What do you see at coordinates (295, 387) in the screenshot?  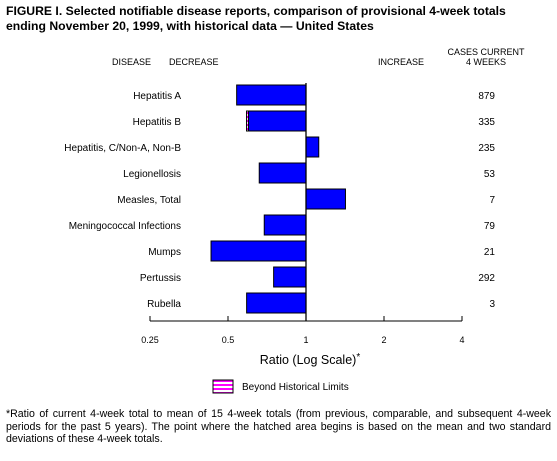 I see `legend-label: Beyond Historical Limits` at bounding box center [295, 387].